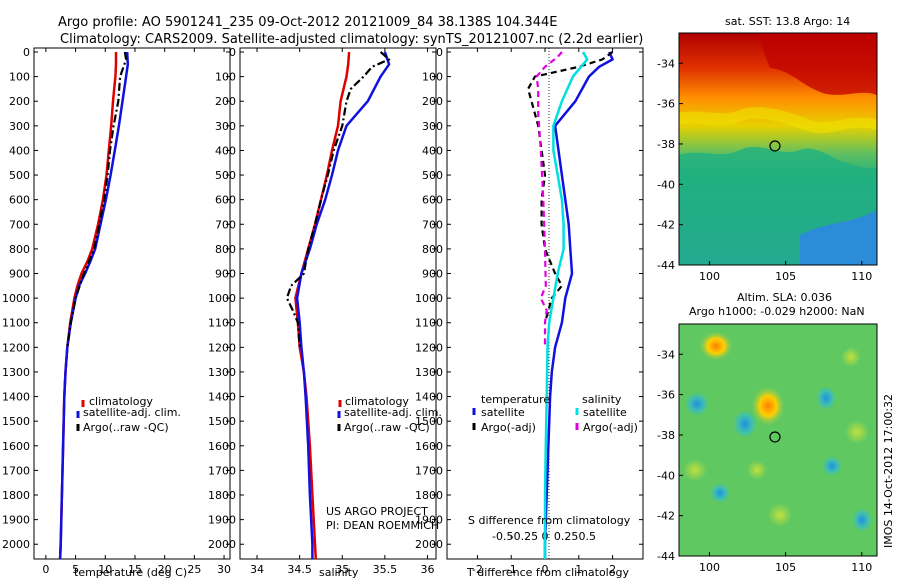  What do you see at coordinates (377, 511) in the screenshot?
I see `project-annotation-line-1: US ARGO PROJECT` at bounding box center [377, 511].